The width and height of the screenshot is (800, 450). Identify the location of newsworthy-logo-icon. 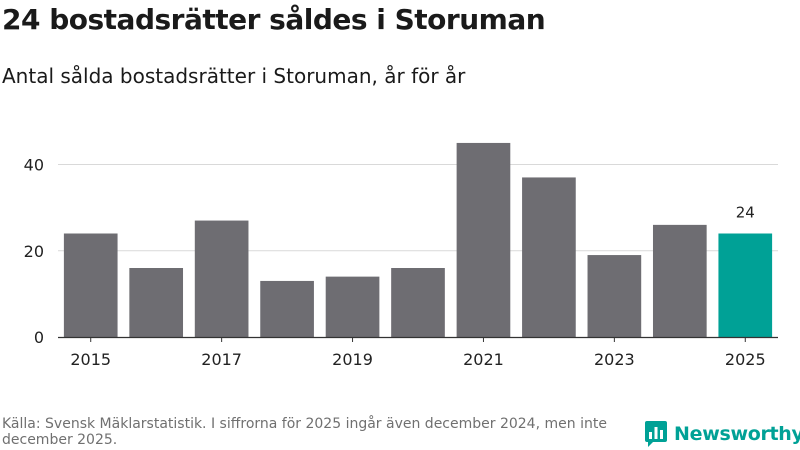
(656, 434).